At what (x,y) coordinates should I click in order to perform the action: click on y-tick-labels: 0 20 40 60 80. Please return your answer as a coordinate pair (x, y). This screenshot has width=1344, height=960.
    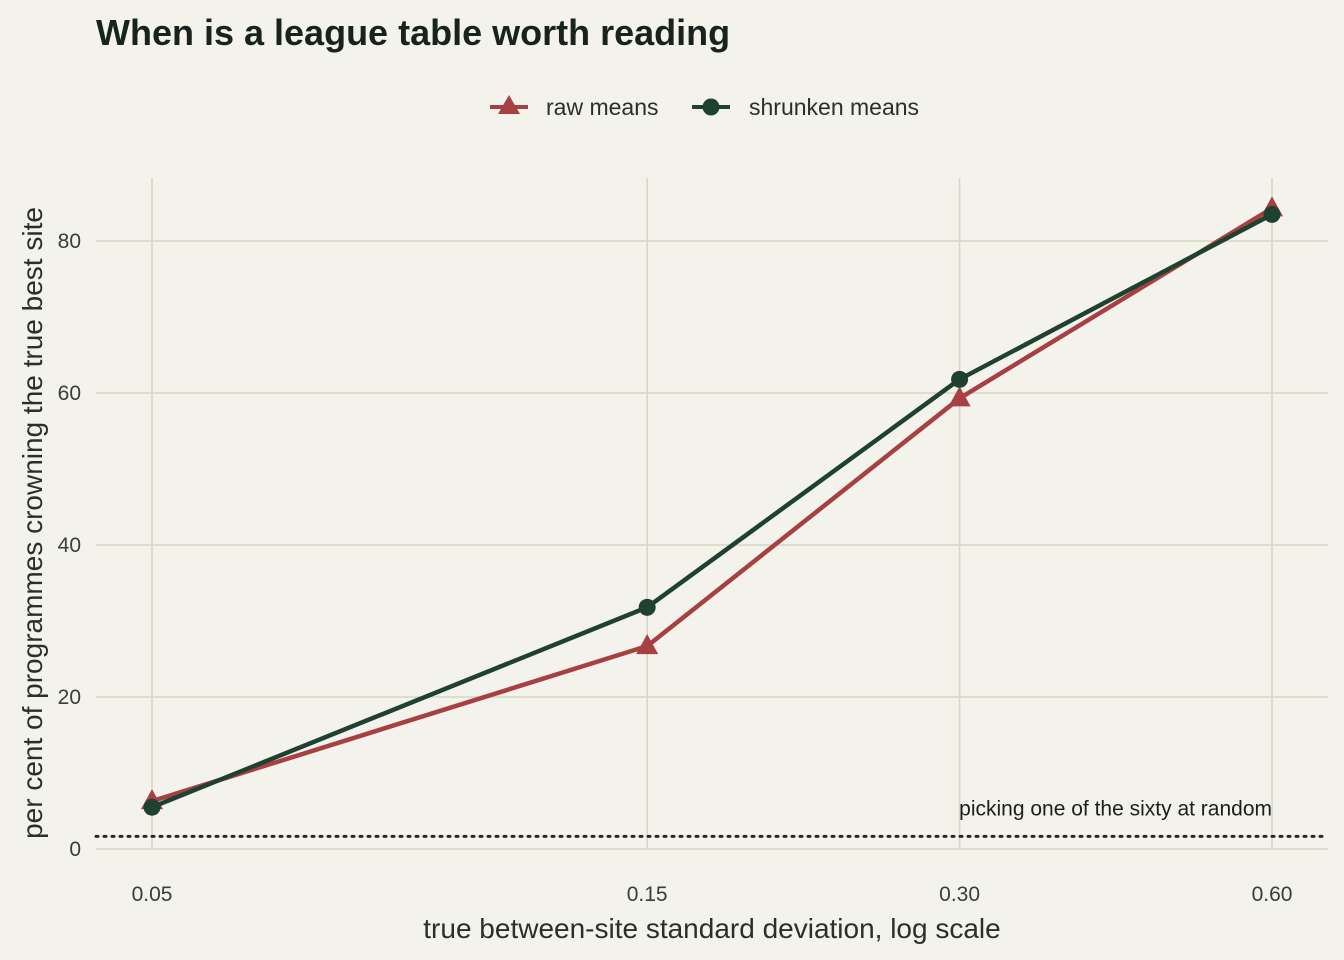
    Looking at the image, I should click on (69, 545).